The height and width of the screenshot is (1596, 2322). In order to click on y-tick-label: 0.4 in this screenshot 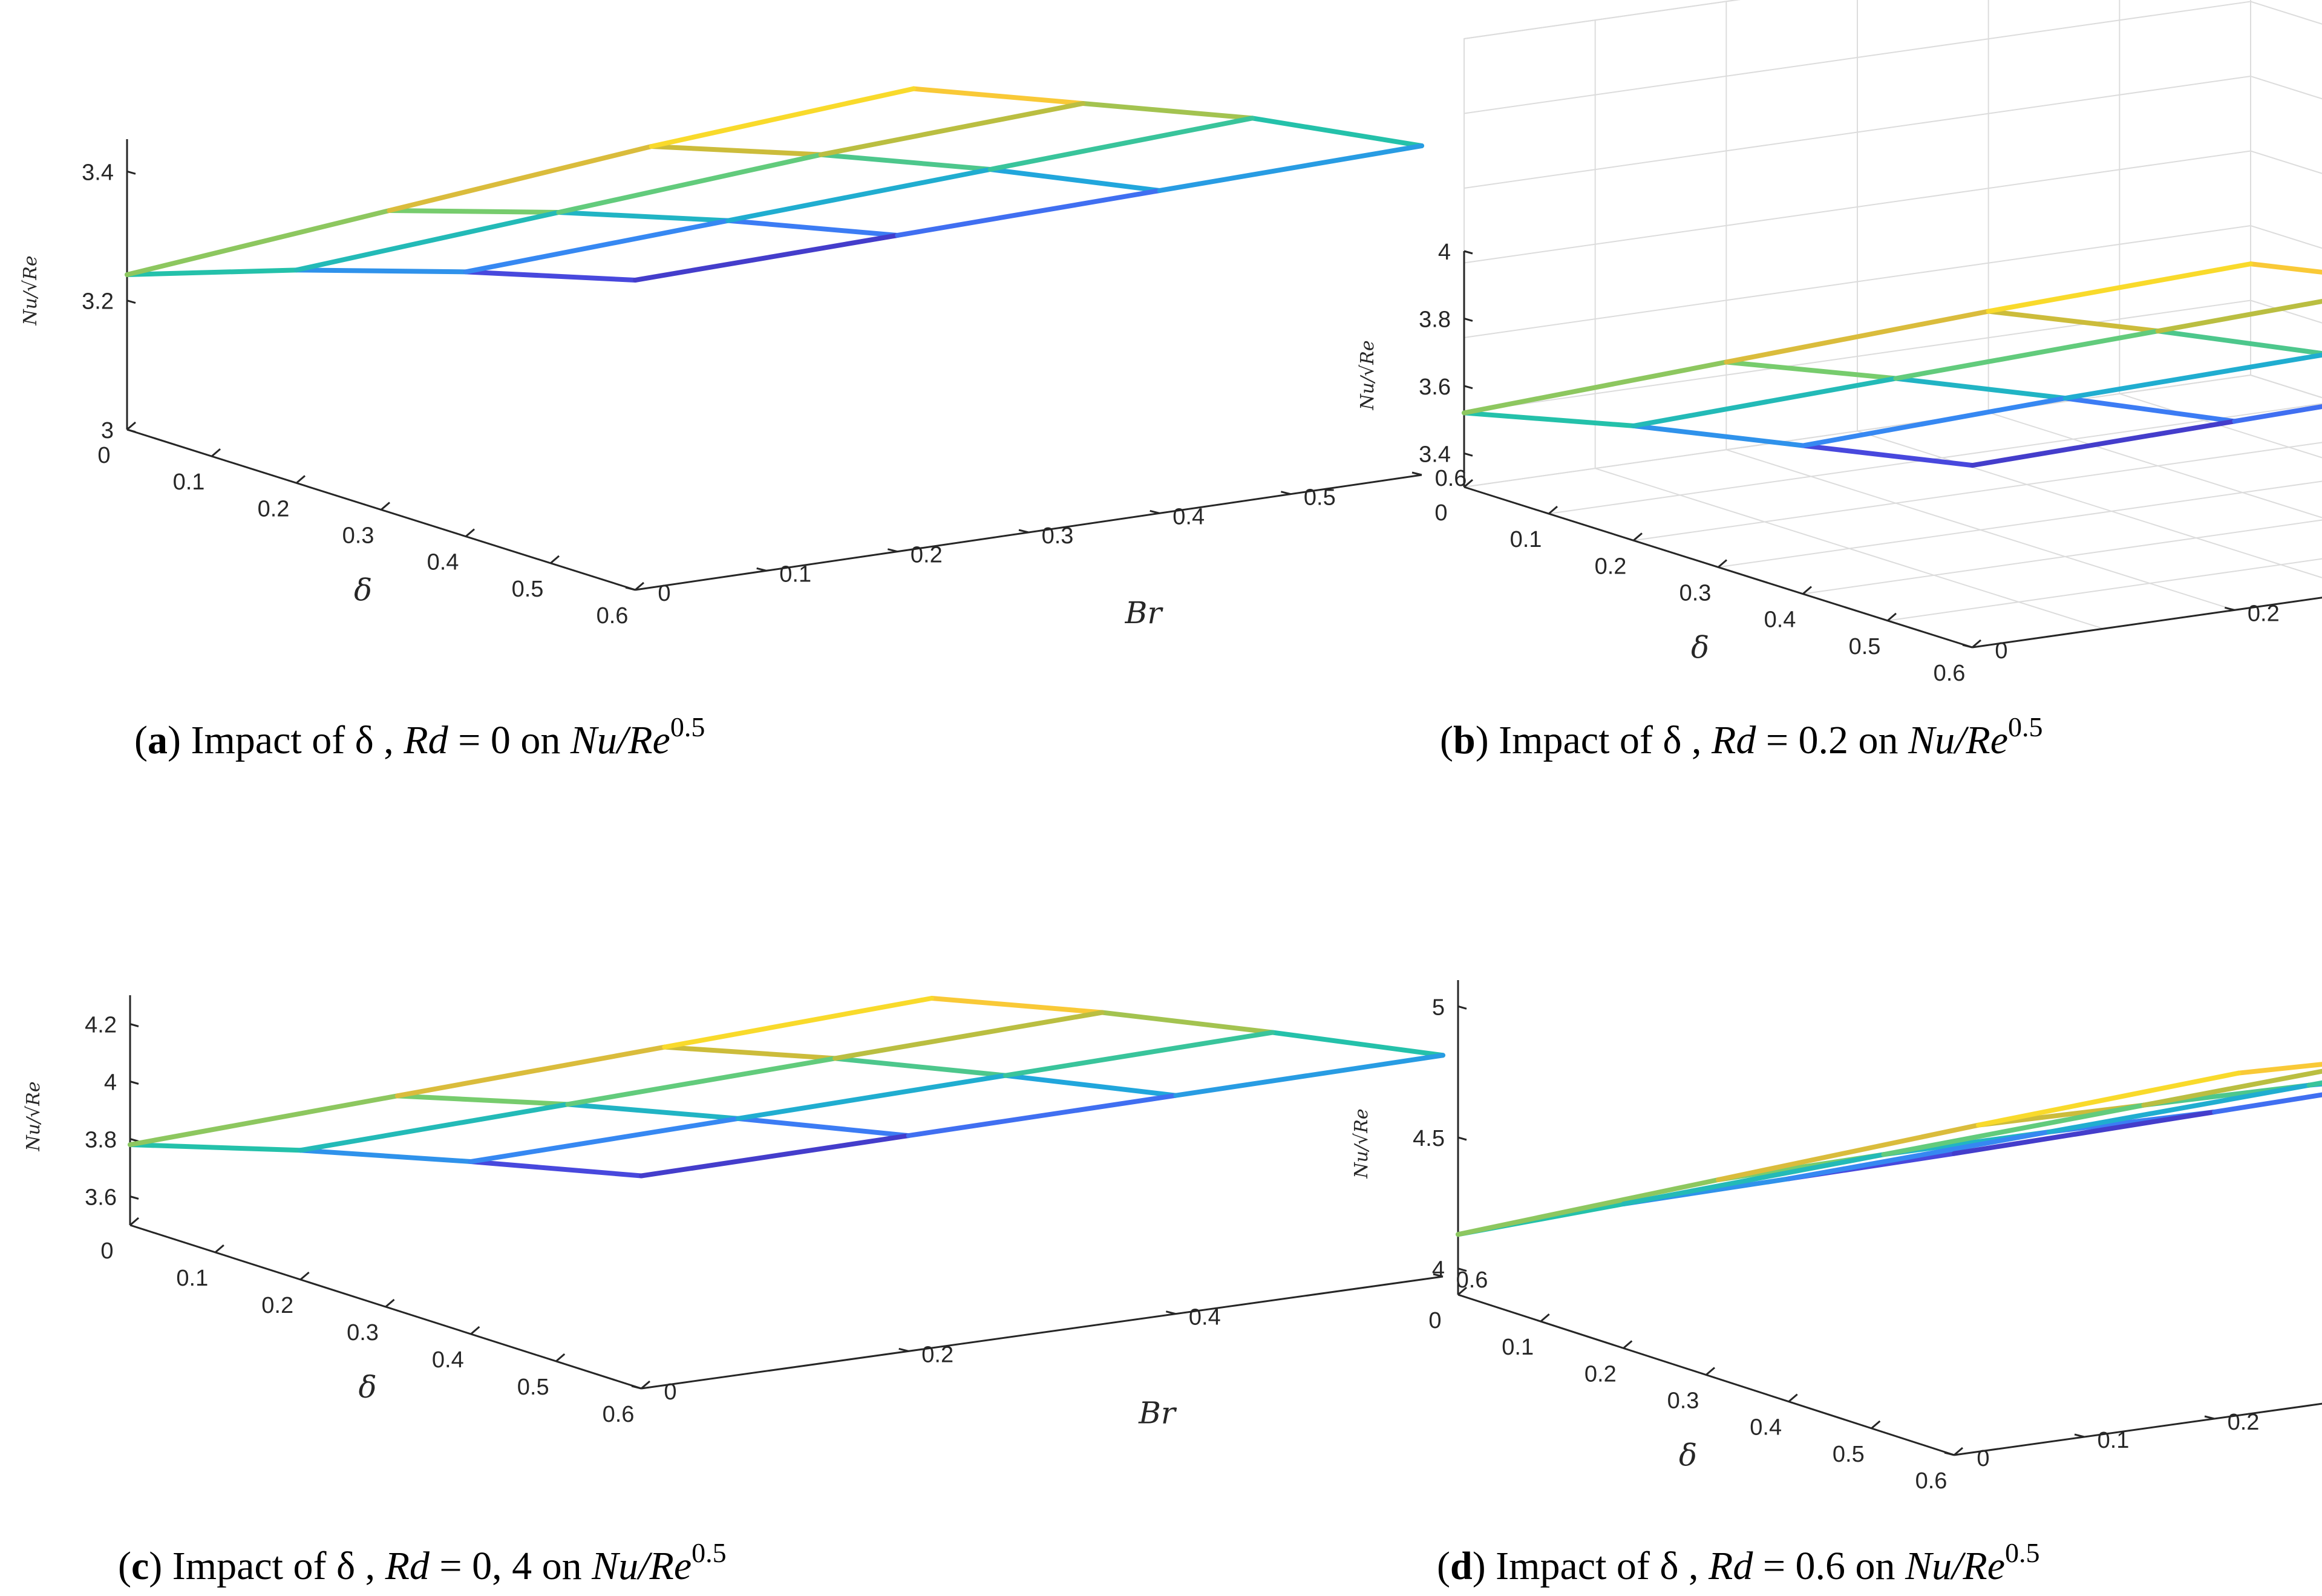, I will do `click(1205, 1317)`.